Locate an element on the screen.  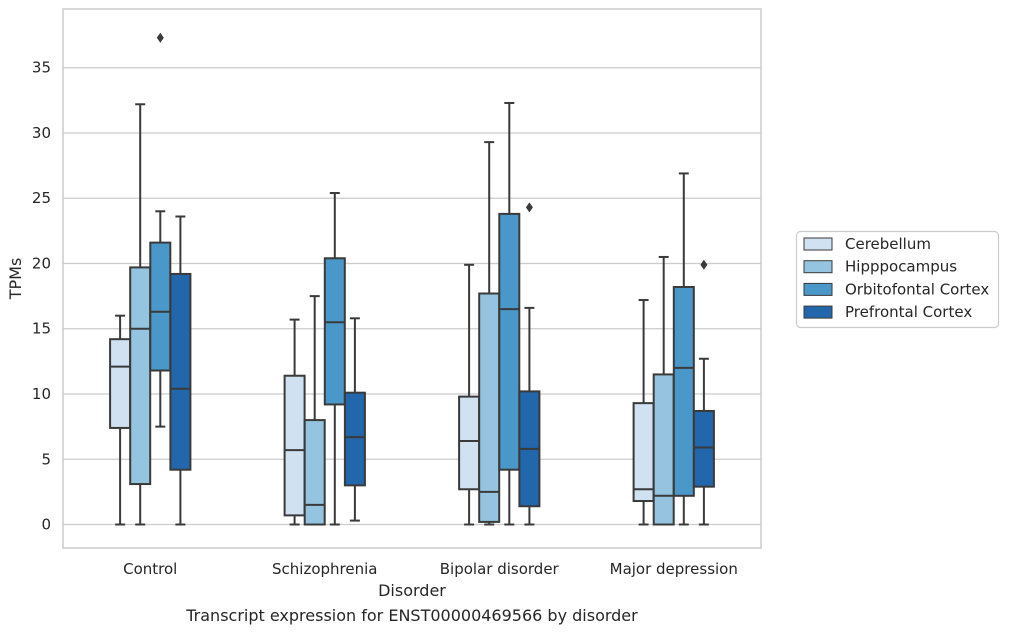
legend-label: Hipppocampus is located at coordinates (901, 267).